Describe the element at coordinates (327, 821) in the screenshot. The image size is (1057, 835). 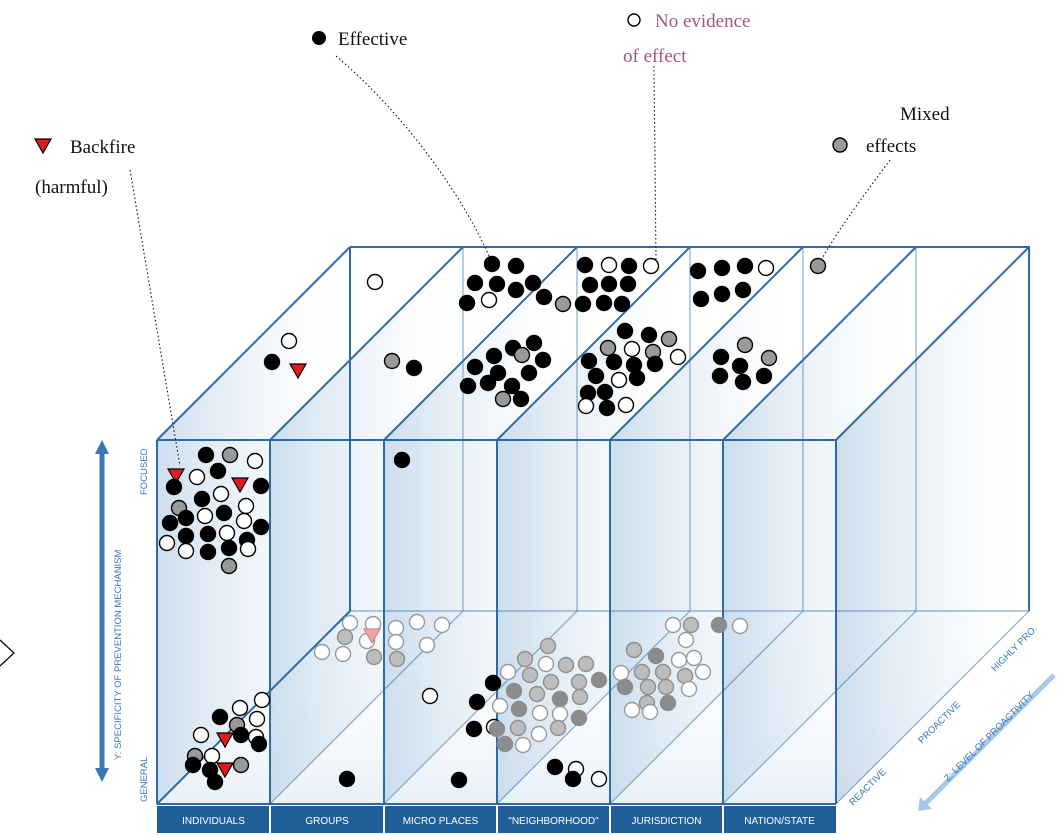
I see `x-category-label: GROUPS` at that location.